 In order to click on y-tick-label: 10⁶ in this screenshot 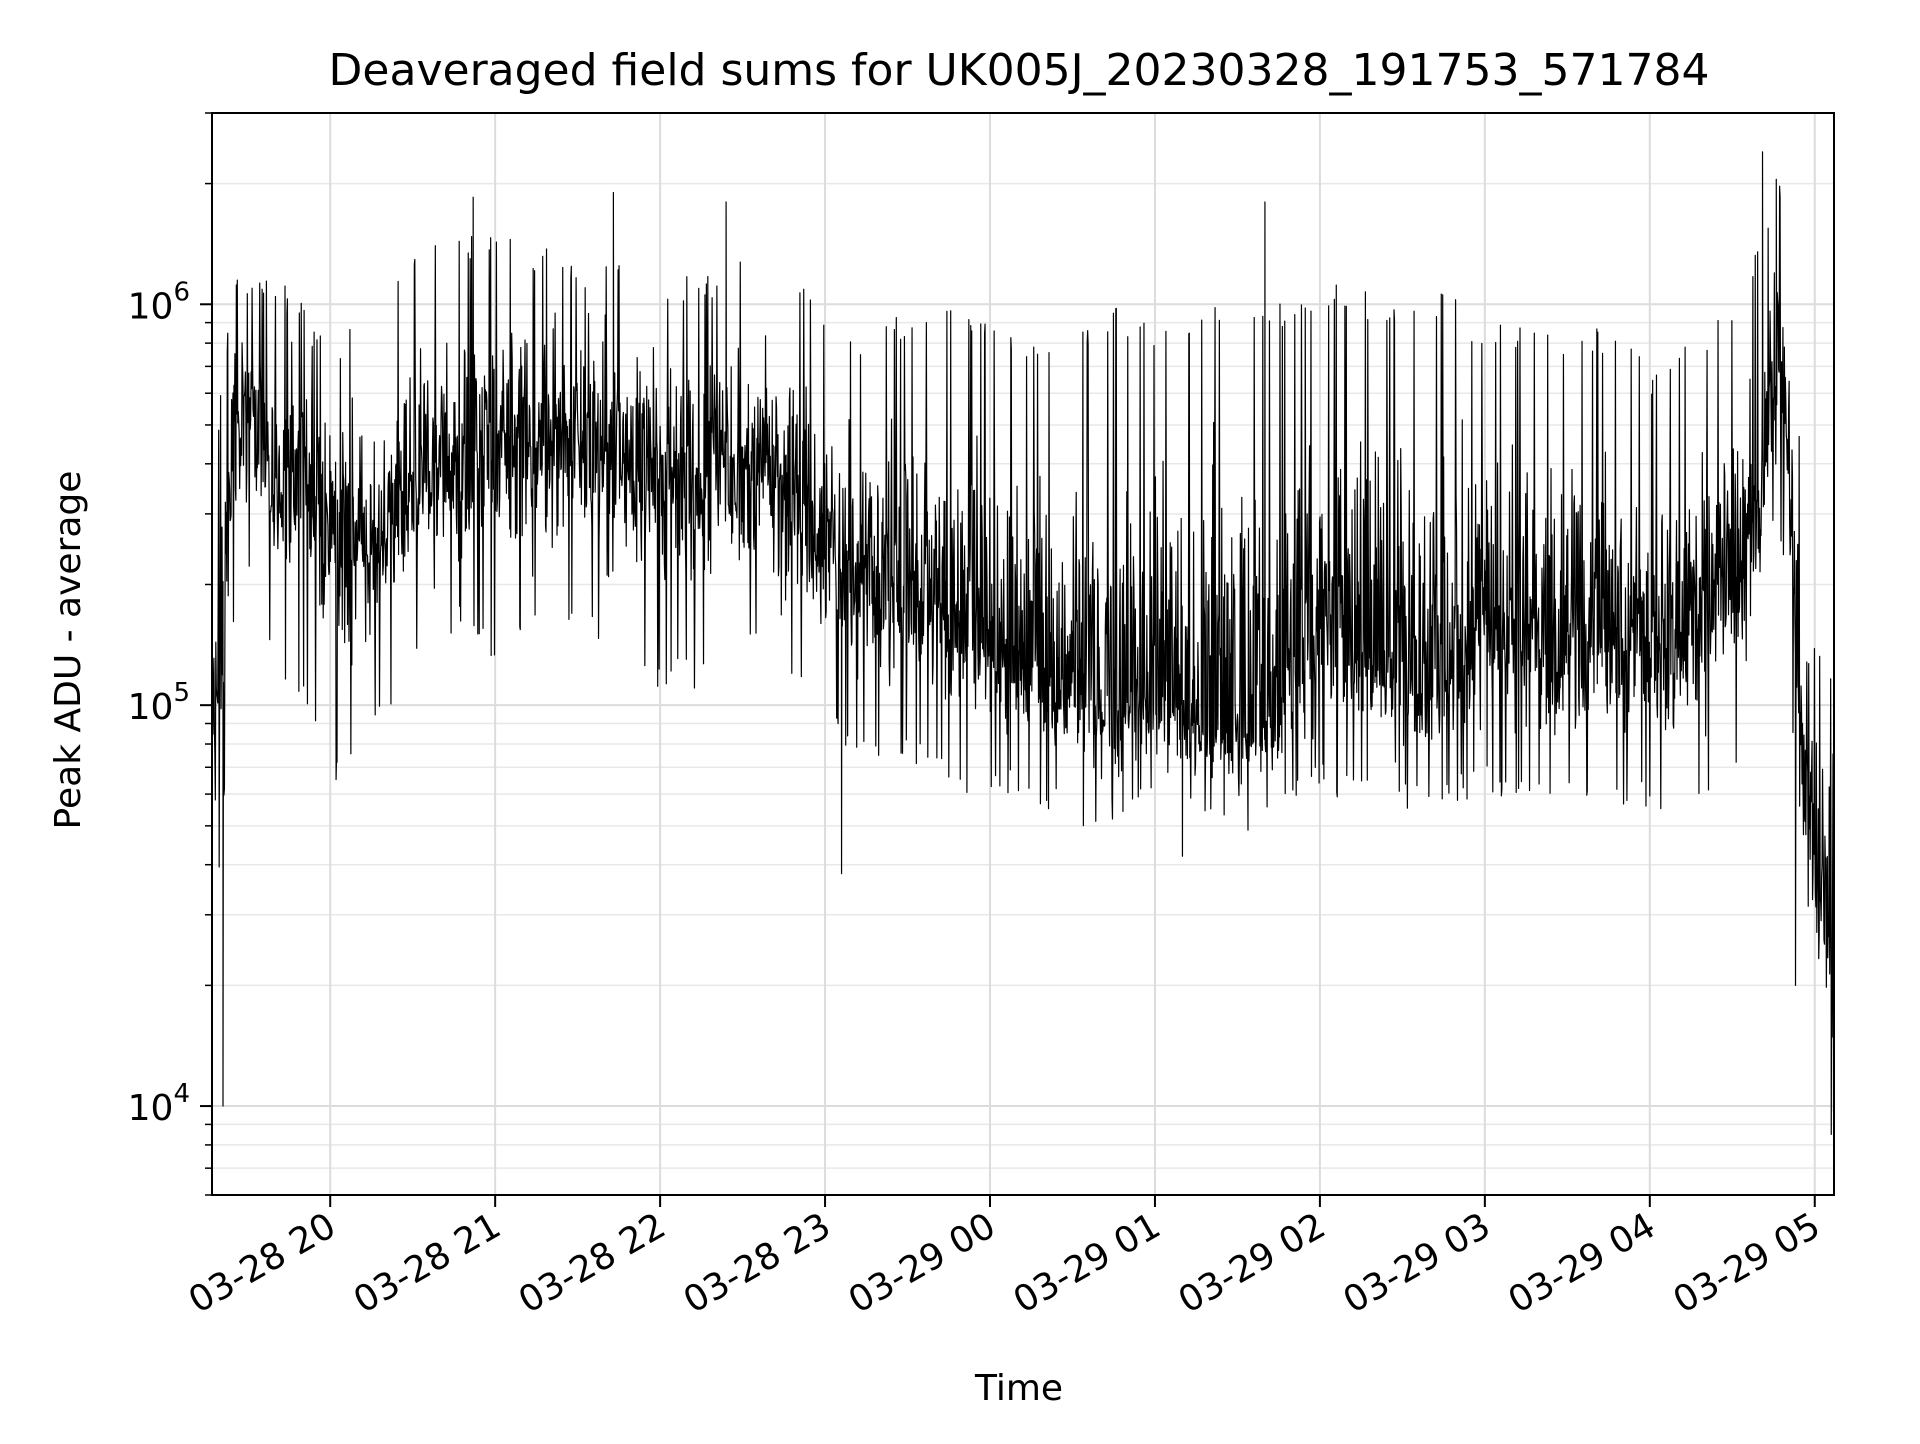, I will do `click(159, 302)`.